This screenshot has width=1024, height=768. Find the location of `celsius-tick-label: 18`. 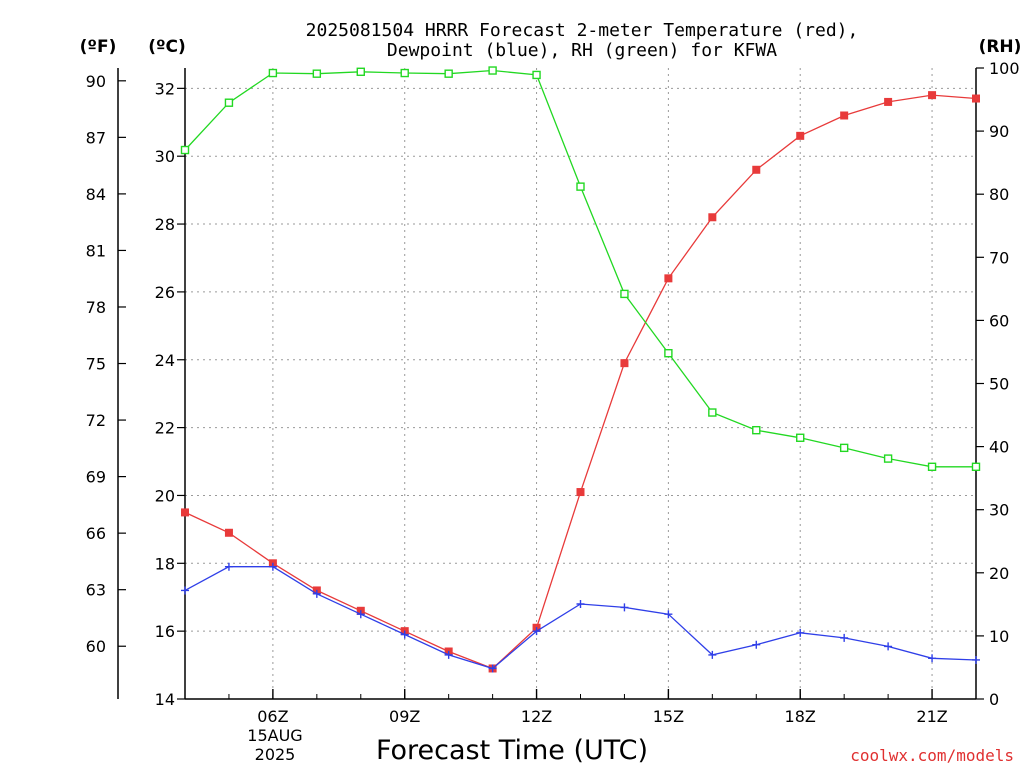

celsius-tick-label: 18 is located at coordinates (165, 563).